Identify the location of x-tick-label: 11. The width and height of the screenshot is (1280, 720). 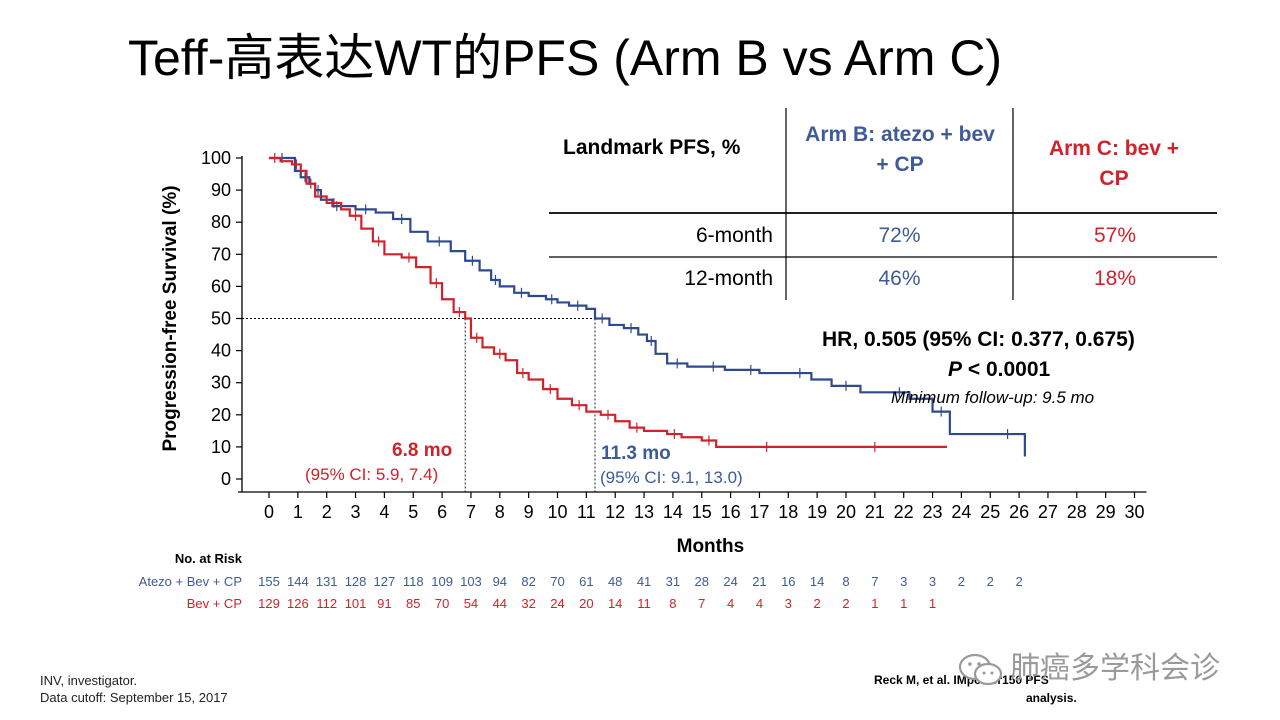
(586, 512).